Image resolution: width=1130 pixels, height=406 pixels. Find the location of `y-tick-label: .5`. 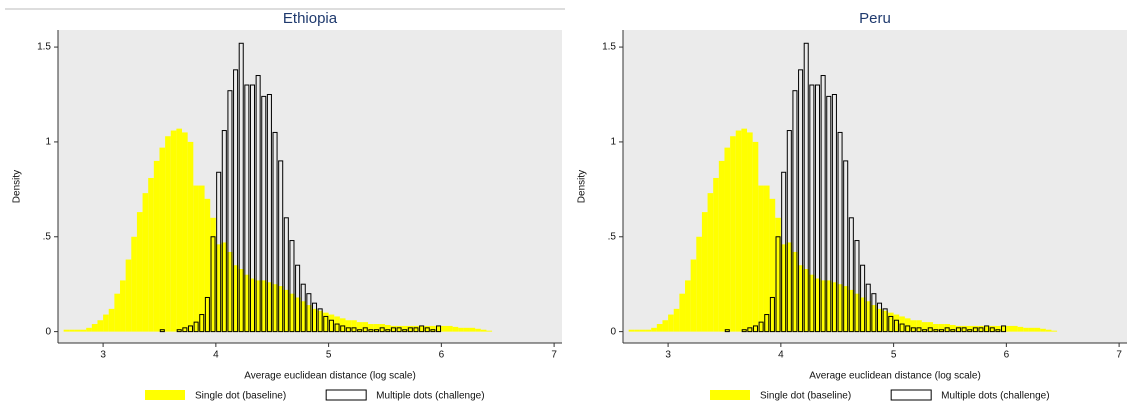

y-tick-label: .5 is located at coordinates (47, 236).